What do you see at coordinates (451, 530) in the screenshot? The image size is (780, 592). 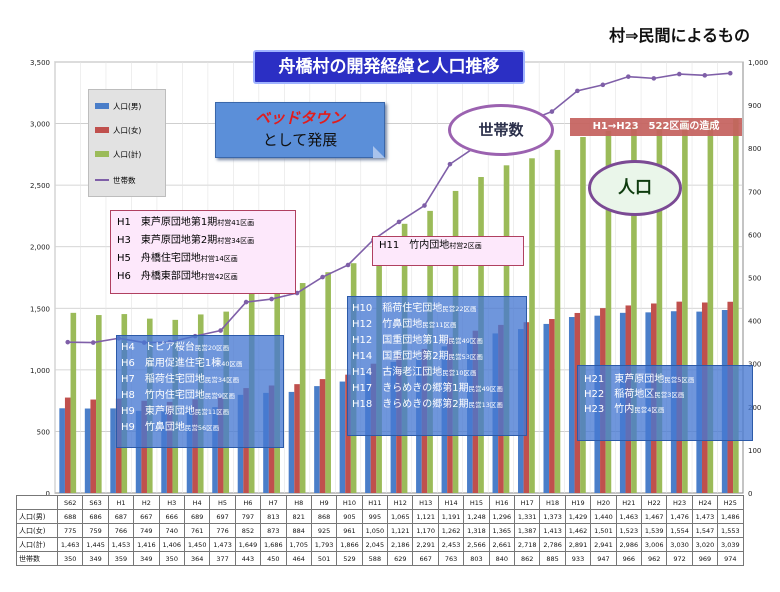 I see `table-cell: 1,262` at bounding box center [451, 530].